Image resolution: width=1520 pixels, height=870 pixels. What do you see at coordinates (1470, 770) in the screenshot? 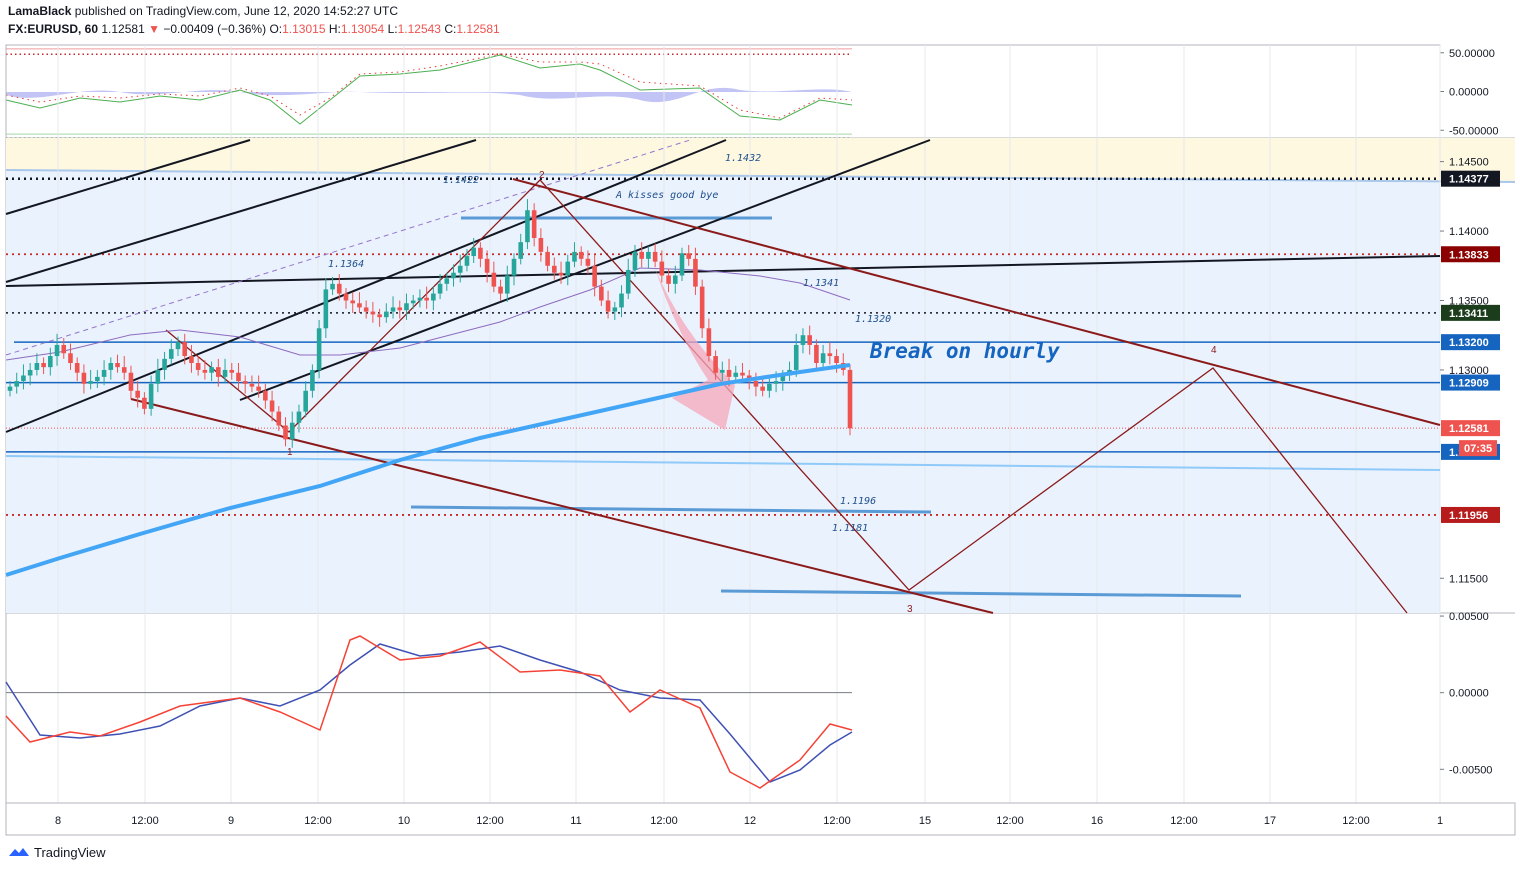
I see `macd-tick-label: -0.00500` at bounding box center [1470, 770].